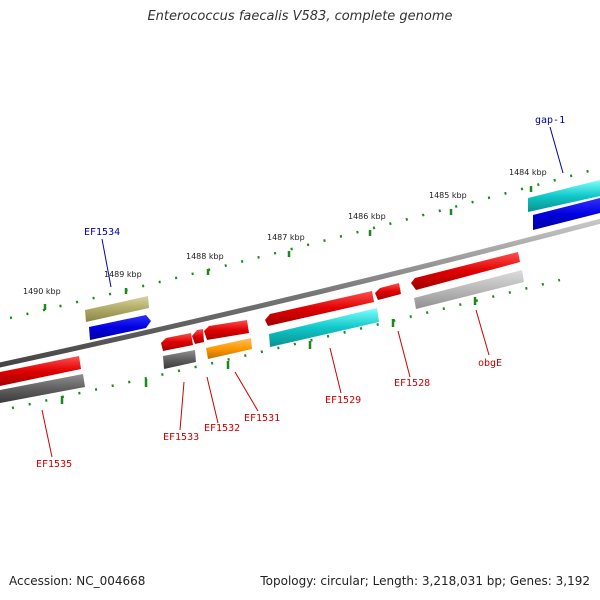 The width and height of the screenshot is (600, 600). I want to click on gene-label-gap1: gap-1, so click(550, 120).